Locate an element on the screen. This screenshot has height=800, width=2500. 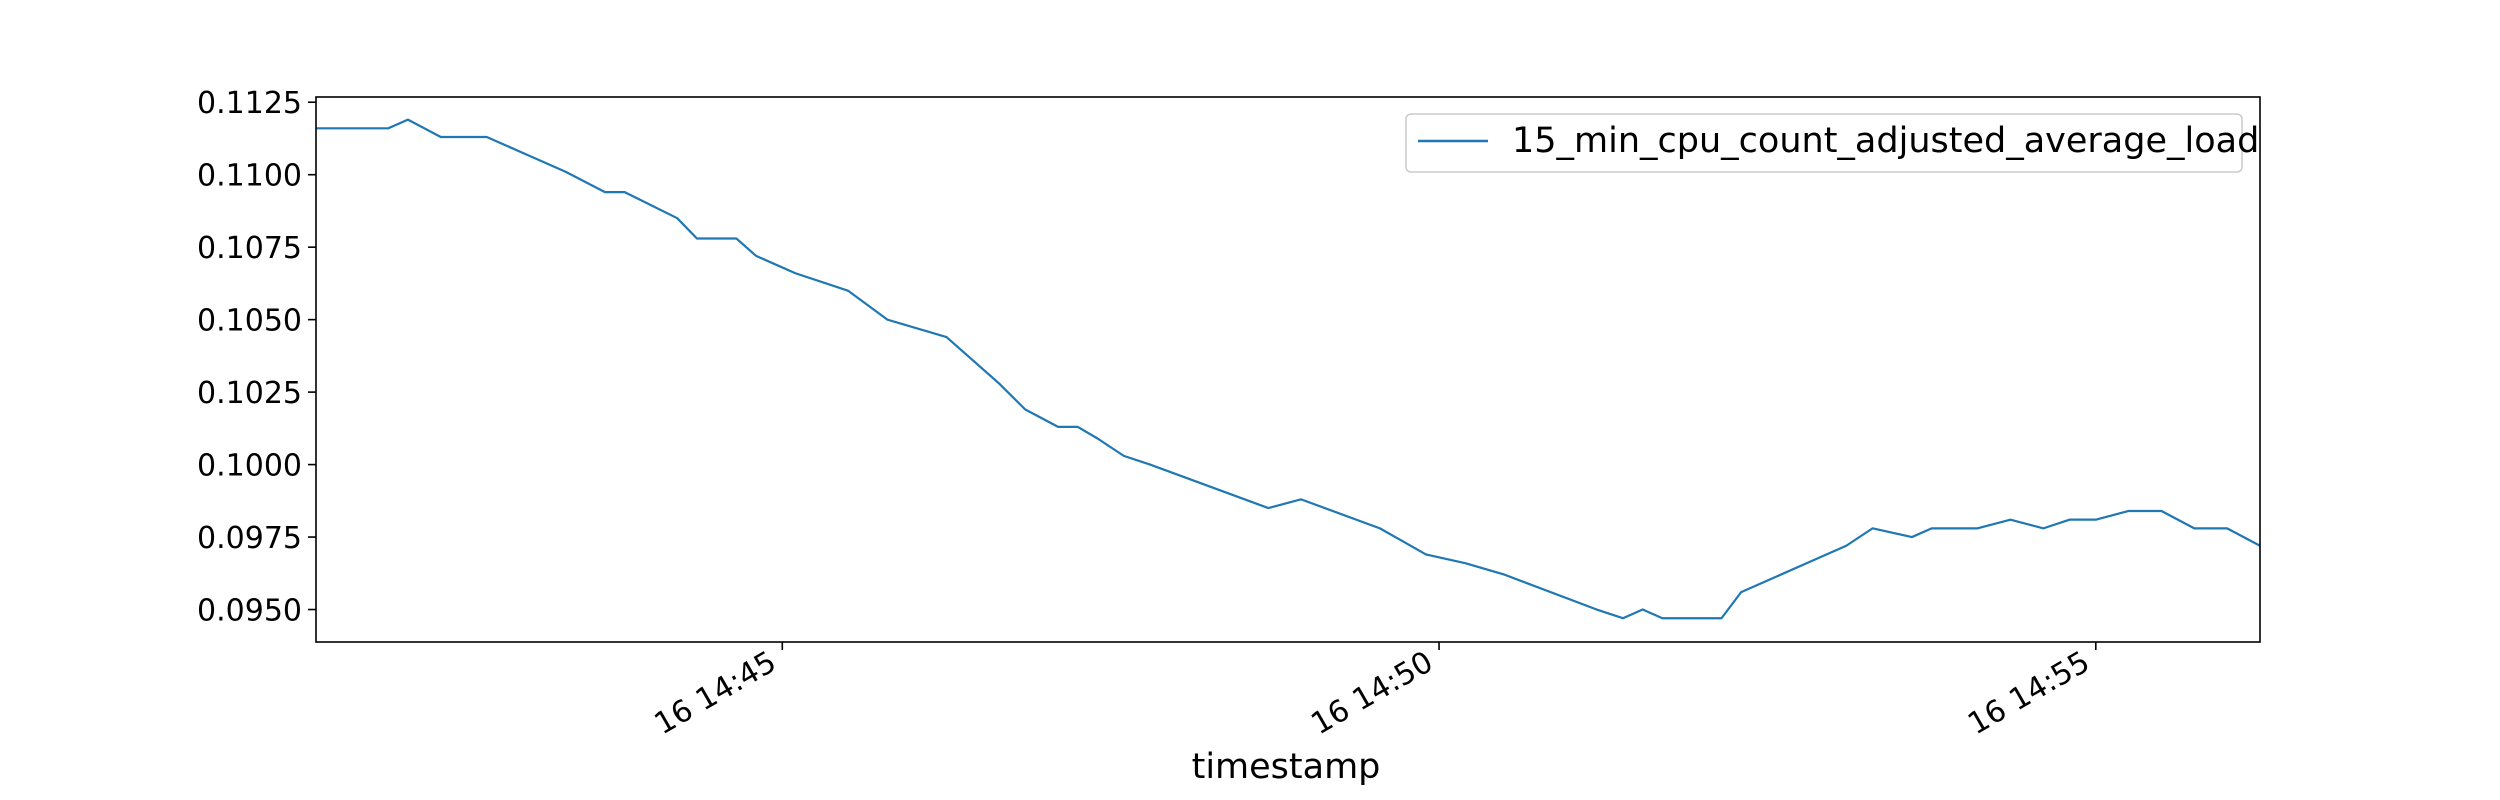
y-tick-label: 0.1125 is located at coordinates (249, 103).